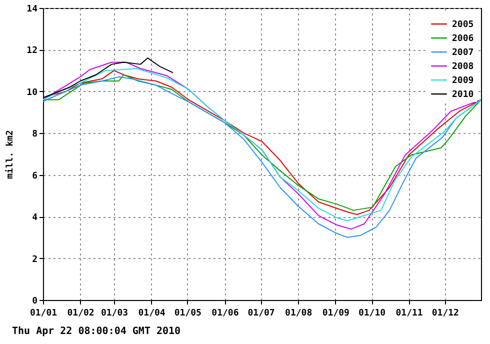 The image size is (490, 344). Describe the element at coordinates (463, 25) in the screenshot. I see `legend-label: 2005` at that location.